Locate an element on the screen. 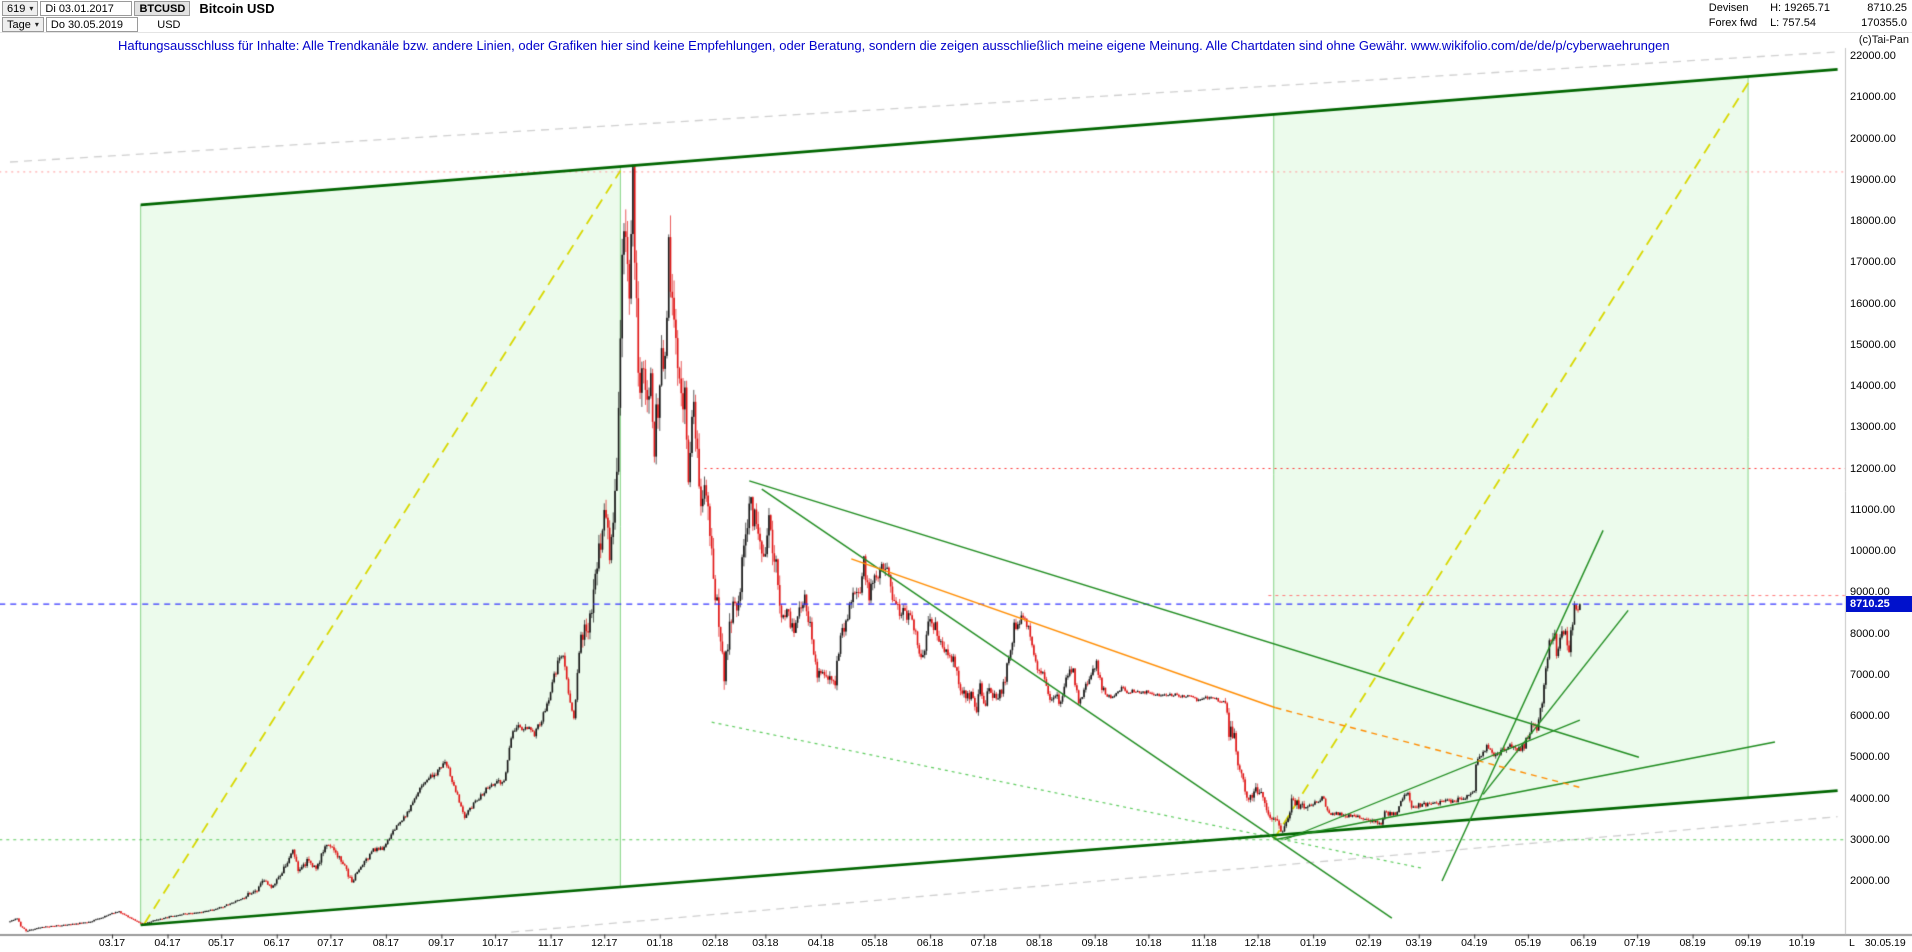 This screenshot has height=952, width=1912. market-label: Devisen is located at coordinates (1728, 8).